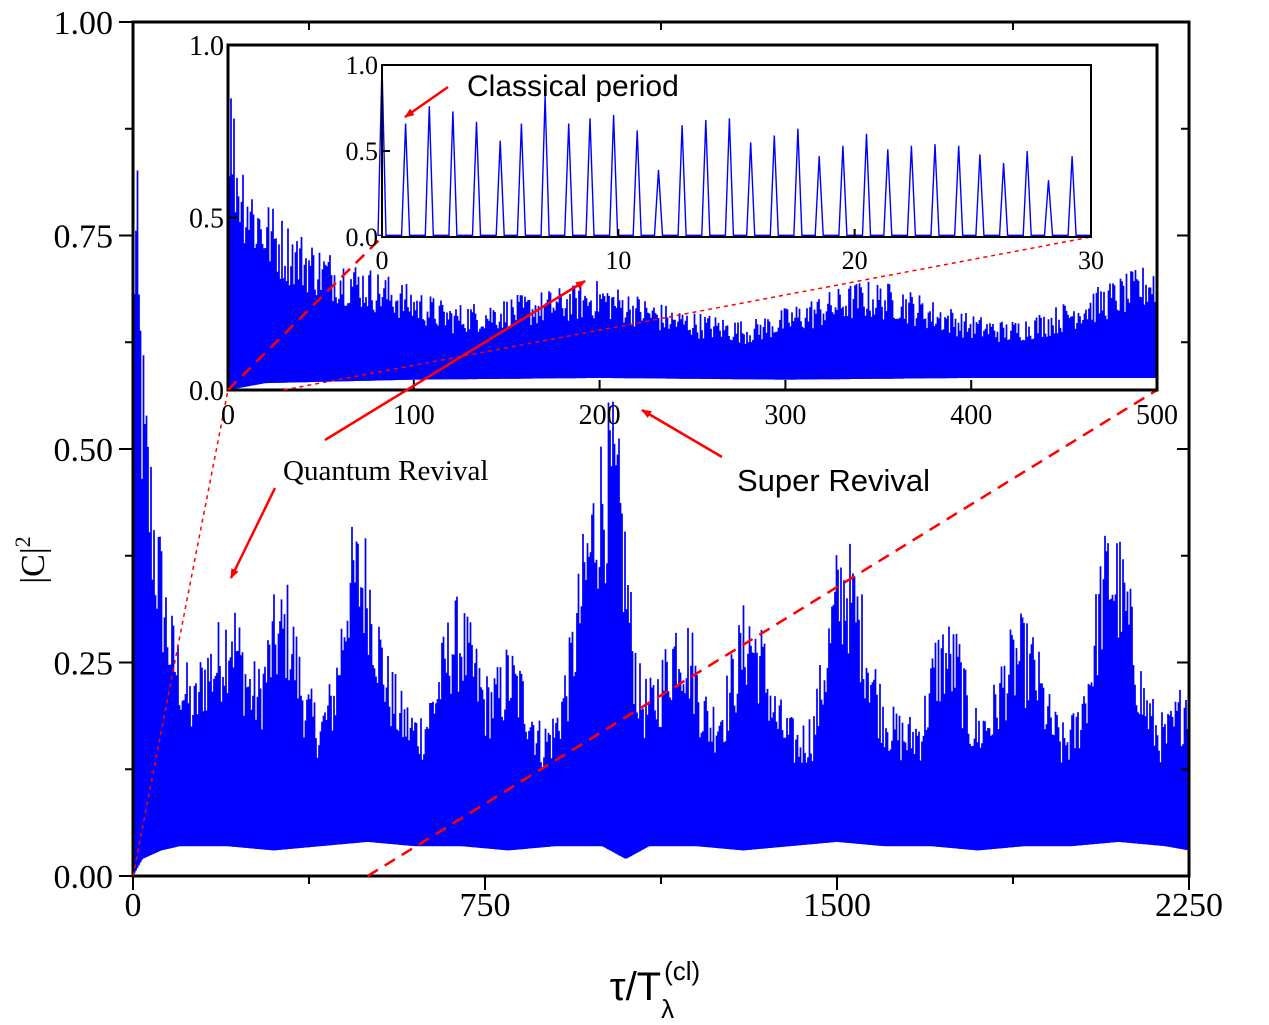 Image resolution: width=1269 pixels, height=1025 pixels. What do you see at coordinates (833, 480) in the screenshot?
I see `annotation-super-revival: Super Revival` at bounding box center [833, 480].